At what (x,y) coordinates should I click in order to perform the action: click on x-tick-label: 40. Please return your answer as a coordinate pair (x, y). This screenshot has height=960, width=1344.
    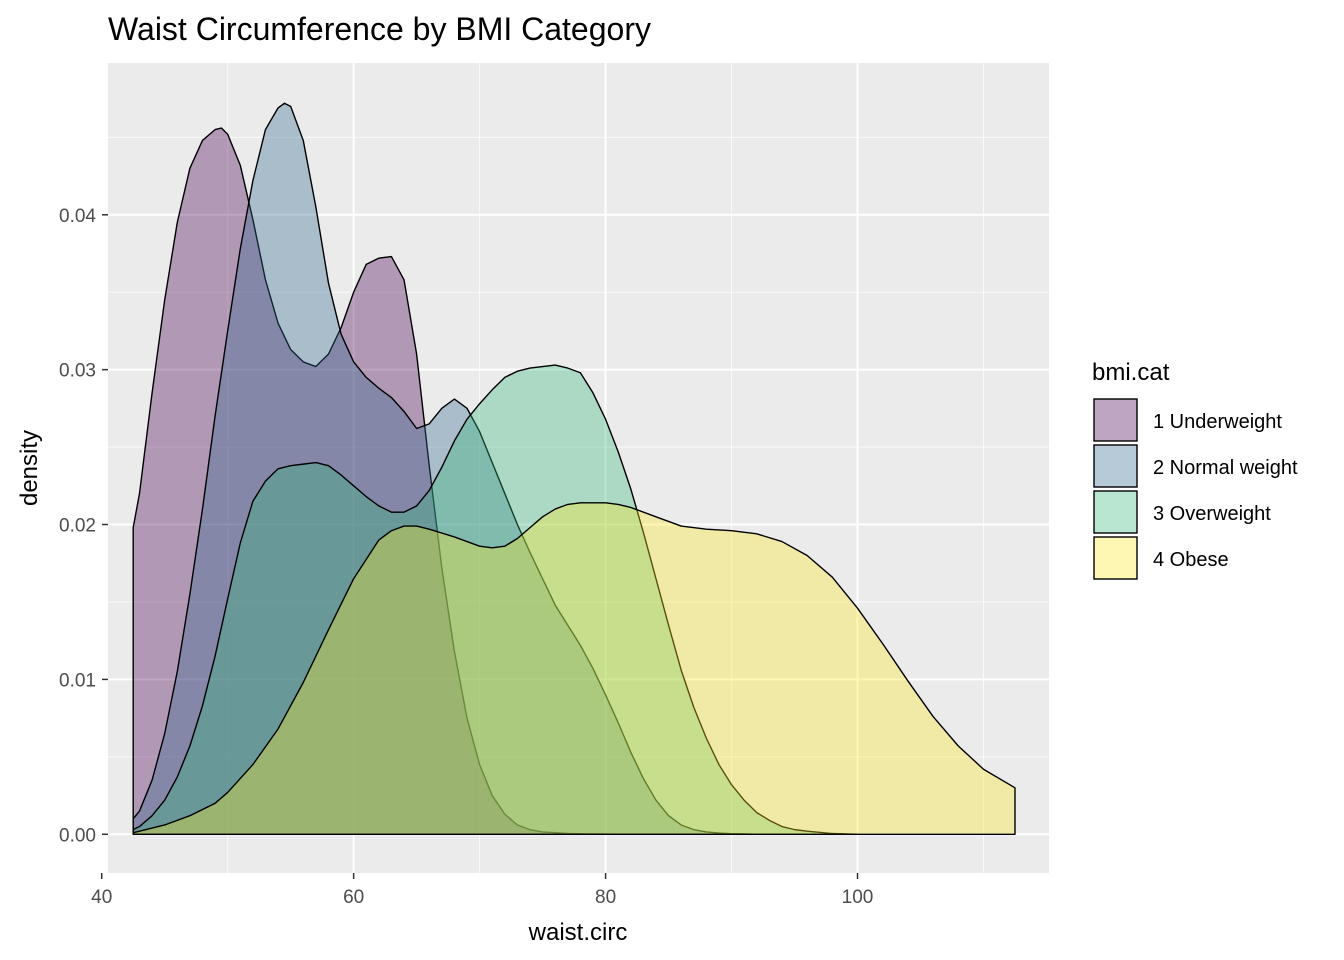
    Looking at the image, I should click on (101, 897).